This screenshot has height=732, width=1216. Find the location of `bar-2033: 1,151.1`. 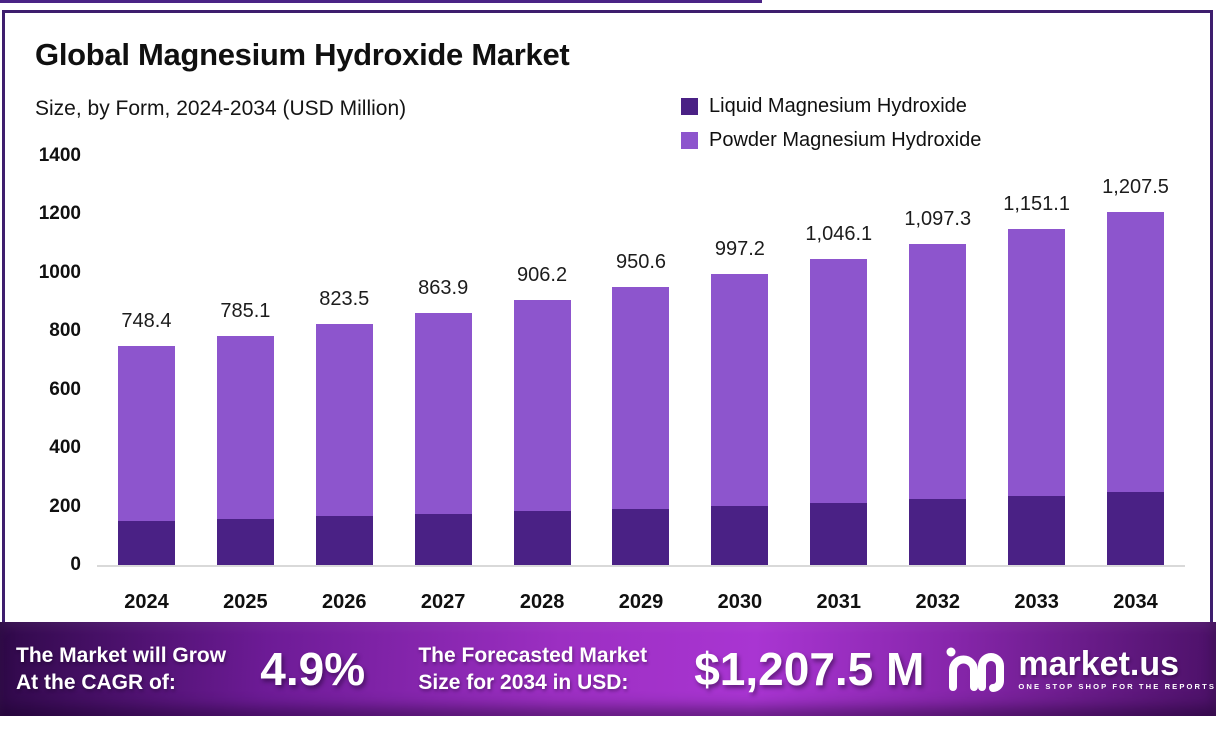

bar-2033: 1,151.1 is located at coordinates (1036, 379).